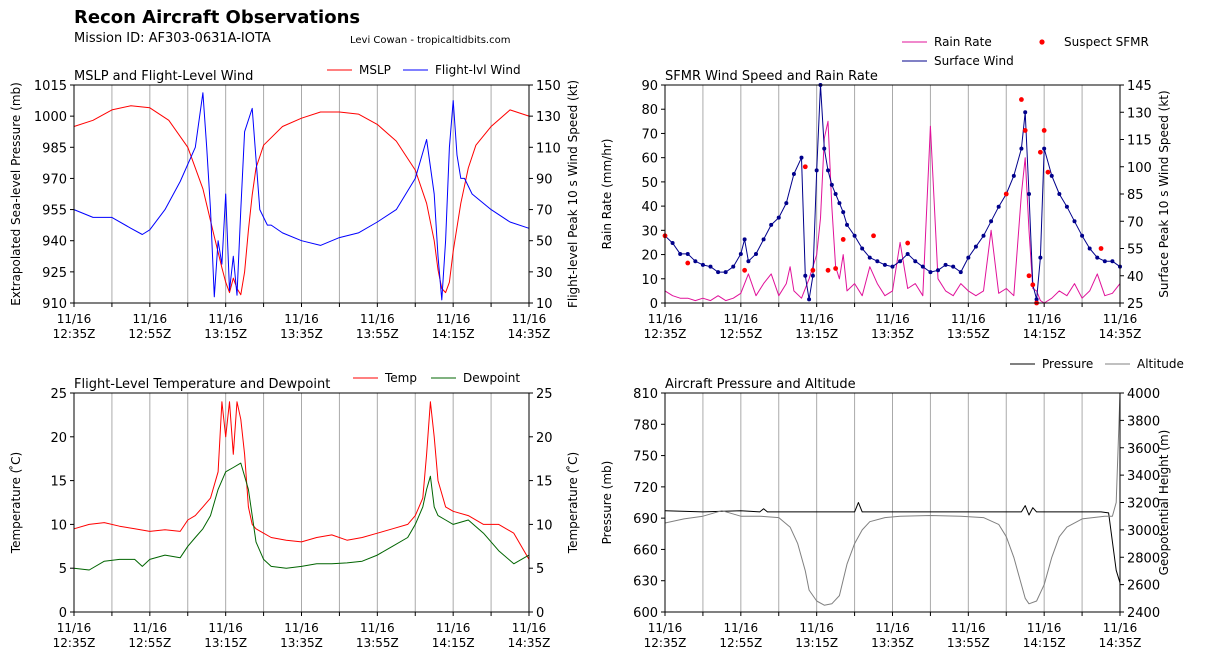  What do you see at coordinates (54, 304) in the screenshot?
I see `y-tick-label: 910` at bounding box center [54, 304].